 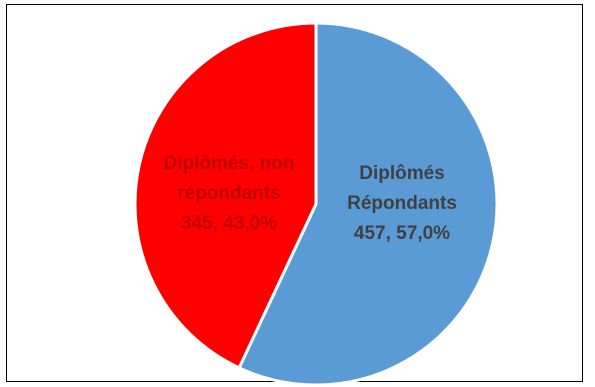 What do you see at coordinates (229, 163) in the screenshot?
I see `slice-label-line: Diplômés, non` at bounding box center [229, 163].